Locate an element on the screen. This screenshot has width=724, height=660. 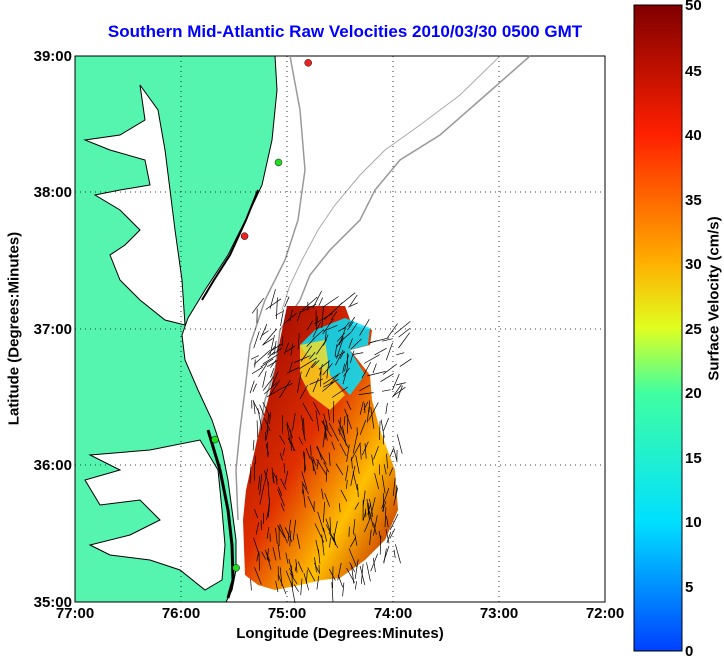
y-axis-label: Latitude (Degrees:Minutes) is located at coordinates (14, 329).